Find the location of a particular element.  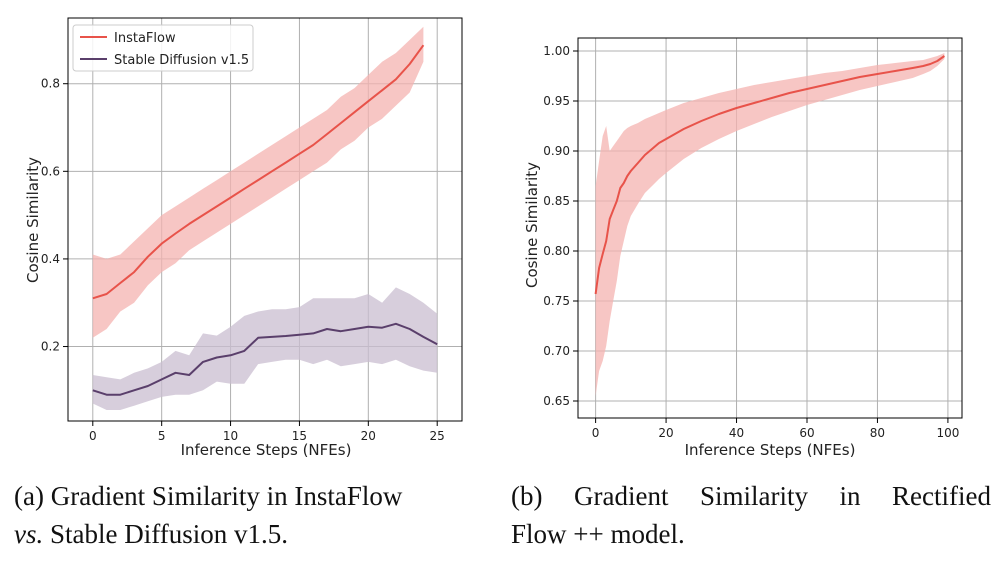

y-tick-label: 0.8 is located at coordinates (50, 84).